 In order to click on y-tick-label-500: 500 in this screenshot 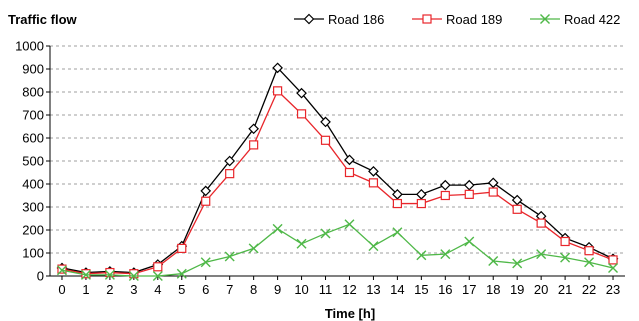, I will do `click(33, 161)`.